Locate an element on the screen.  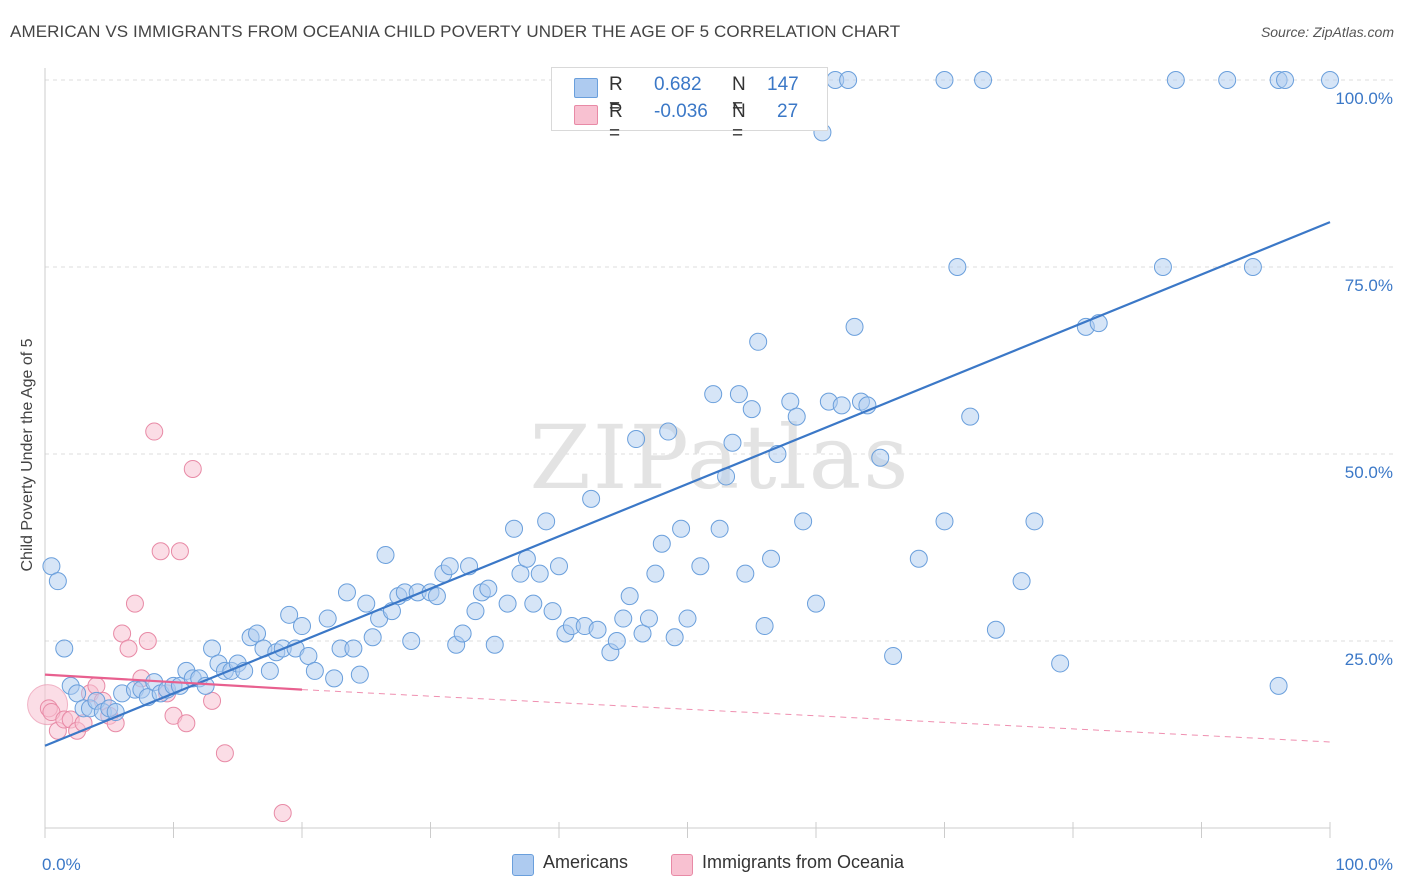
legend-label-americans: Americans is located at coordinates (586, 862).